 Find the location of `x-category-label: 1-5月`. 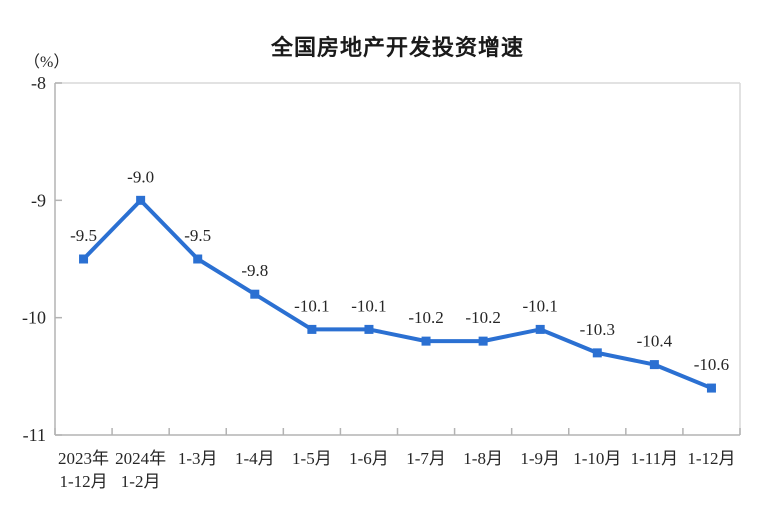

x-category-label: 1-5月 is located at coordinates (312, 458).